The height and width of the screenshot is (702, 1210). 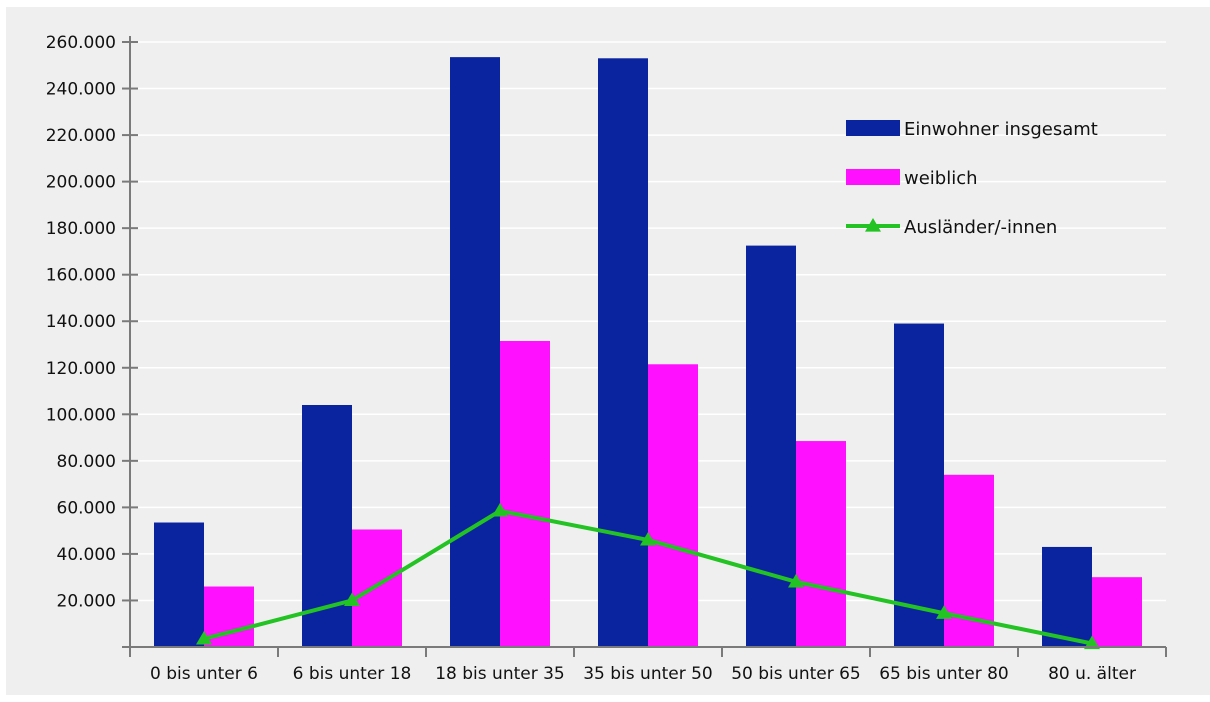 I want to click on y-tick-label: 220.000, so click(x=81, y=136).